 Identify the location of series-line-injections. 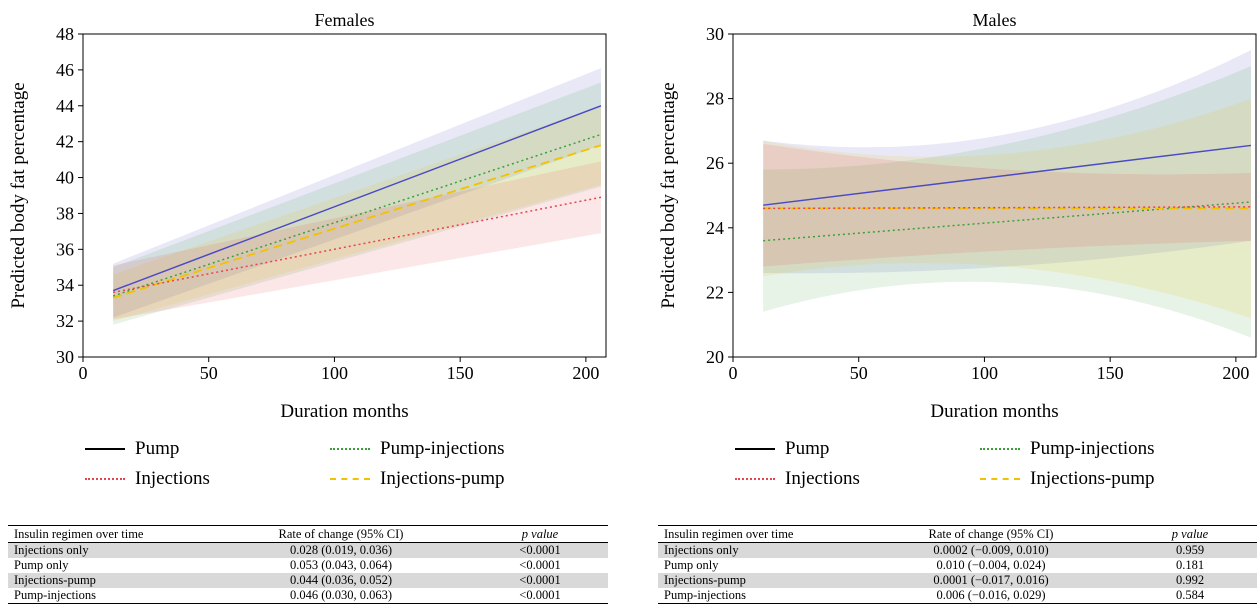
(1007, 208).